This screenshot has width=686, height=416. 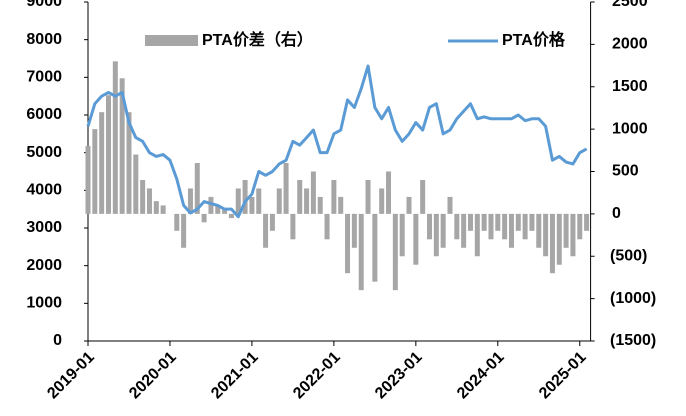 What do you see at coordinates (534, 39) in the screenshot?
I see `legend-label: PTA价格` at bounding box center [534, 39].